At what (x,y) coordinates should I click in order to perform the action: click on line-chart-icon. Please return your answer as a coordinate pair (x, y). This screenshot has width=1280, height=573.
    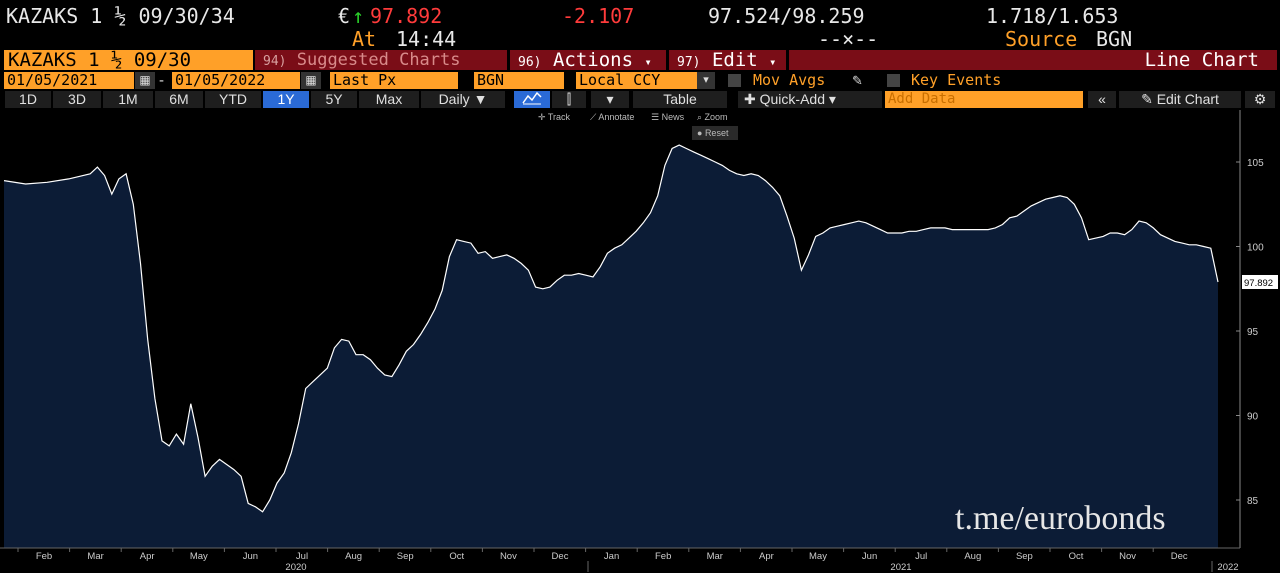
    Looking at the image, I should click on (532, 99).